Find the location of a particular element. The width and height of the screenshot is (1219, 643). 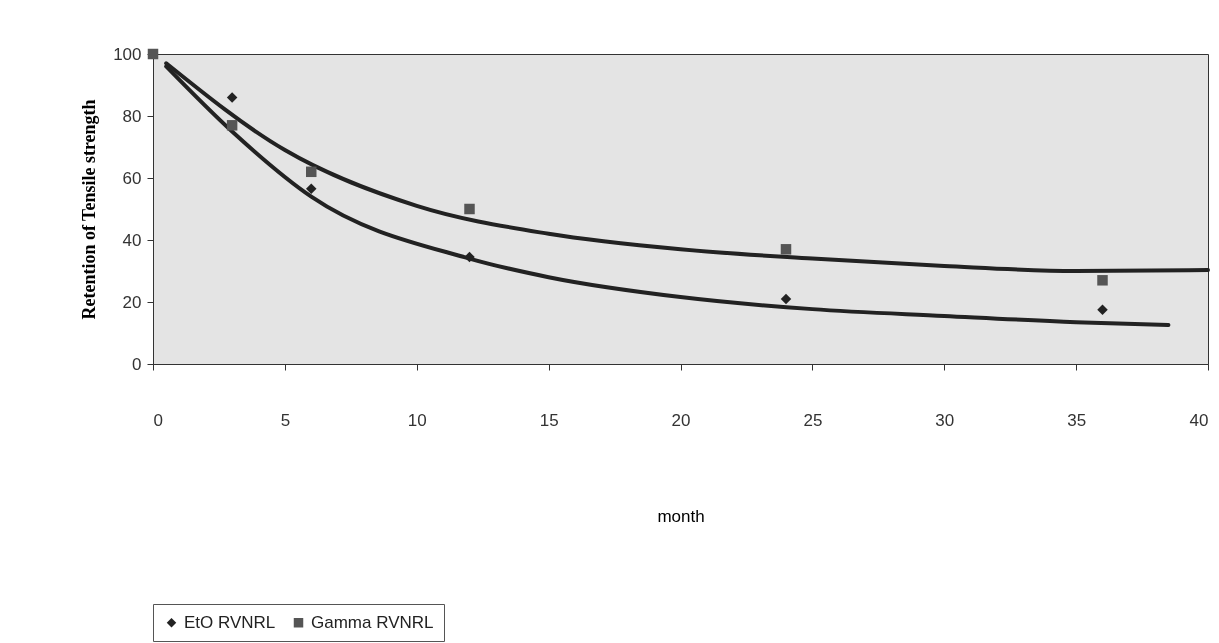

x-tick-label: 25 is located at coordinates (813, 420).